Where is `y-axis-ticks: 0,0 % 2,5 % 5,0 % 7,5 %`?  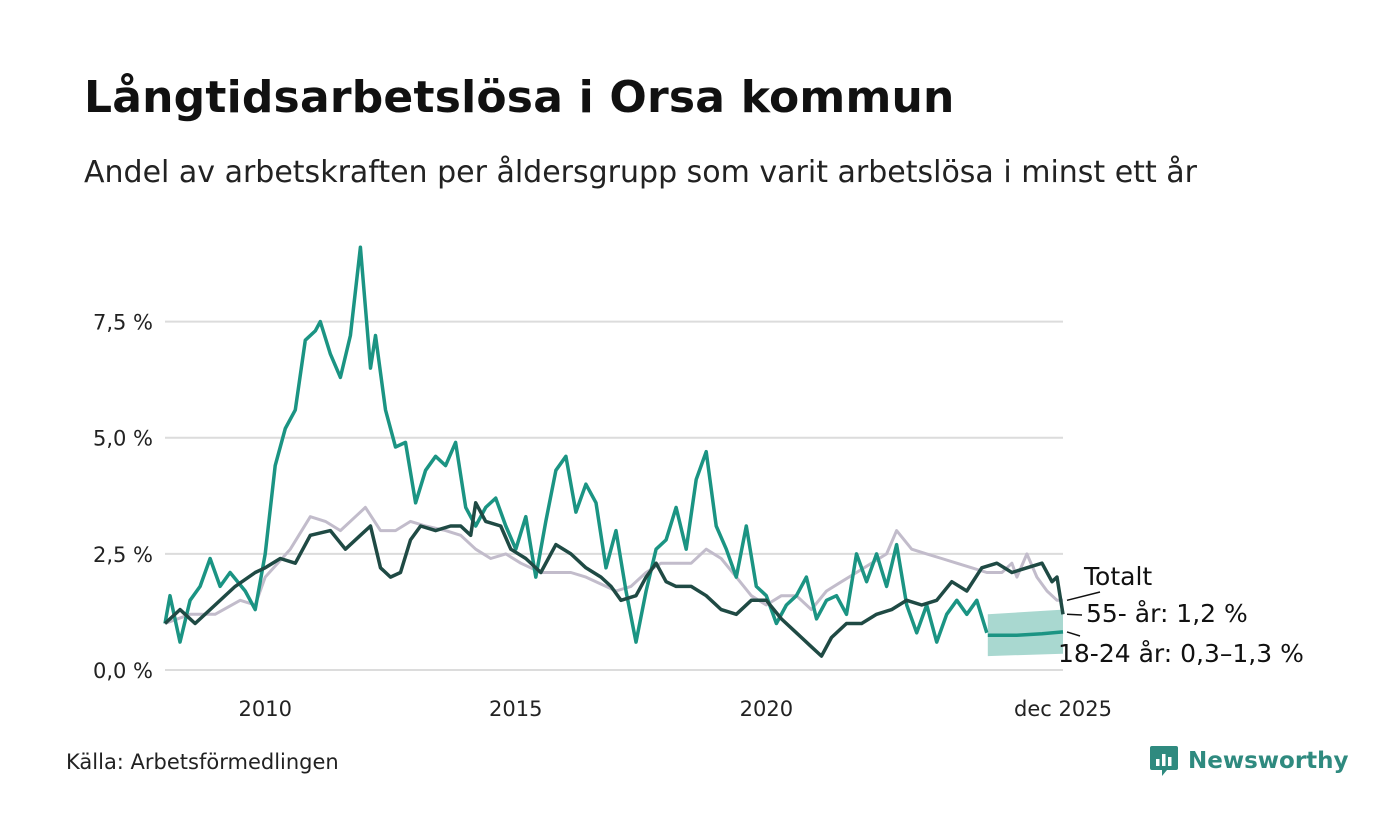 y-axis-ticks: 0,0 % 2,5 % 5,0 % 7,5 % is located at coordinates (123, 497).